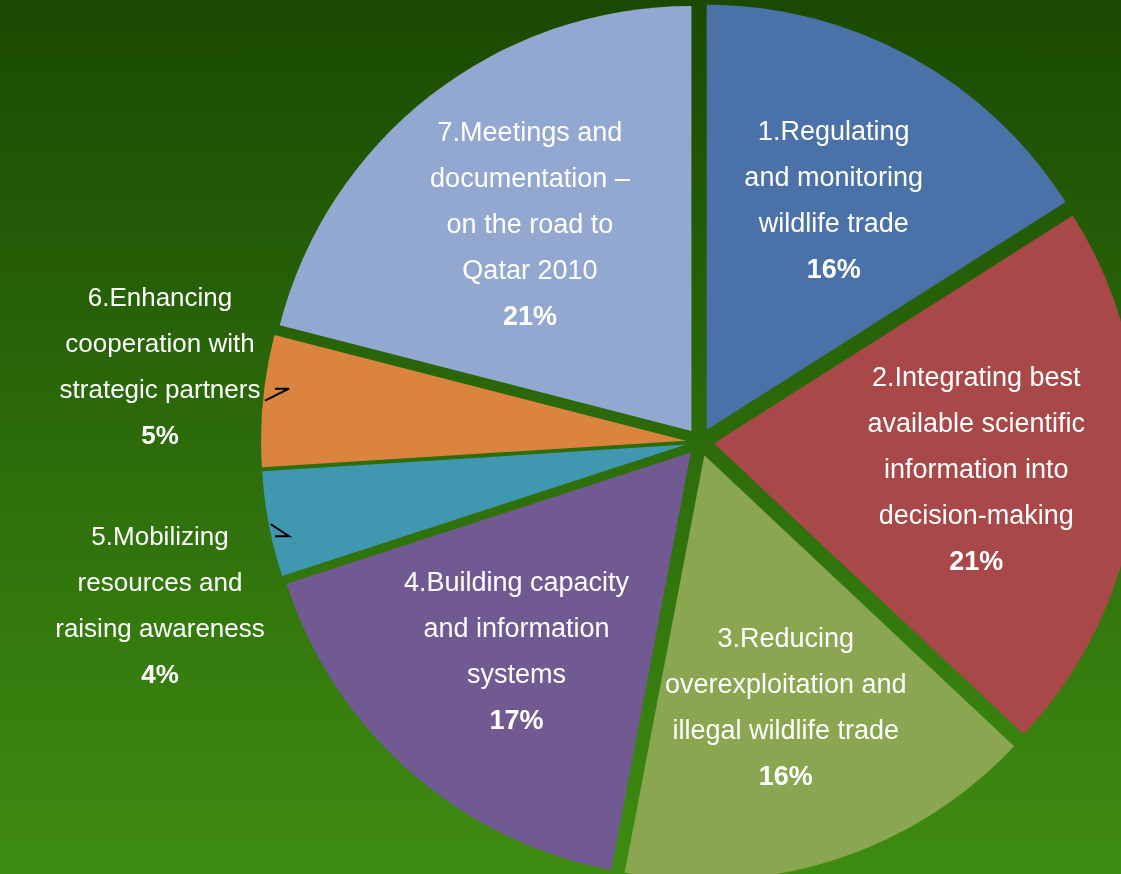  I want to click on slice-label: 2.Integrating best available scientific information into decision-making, so click(976, 446).